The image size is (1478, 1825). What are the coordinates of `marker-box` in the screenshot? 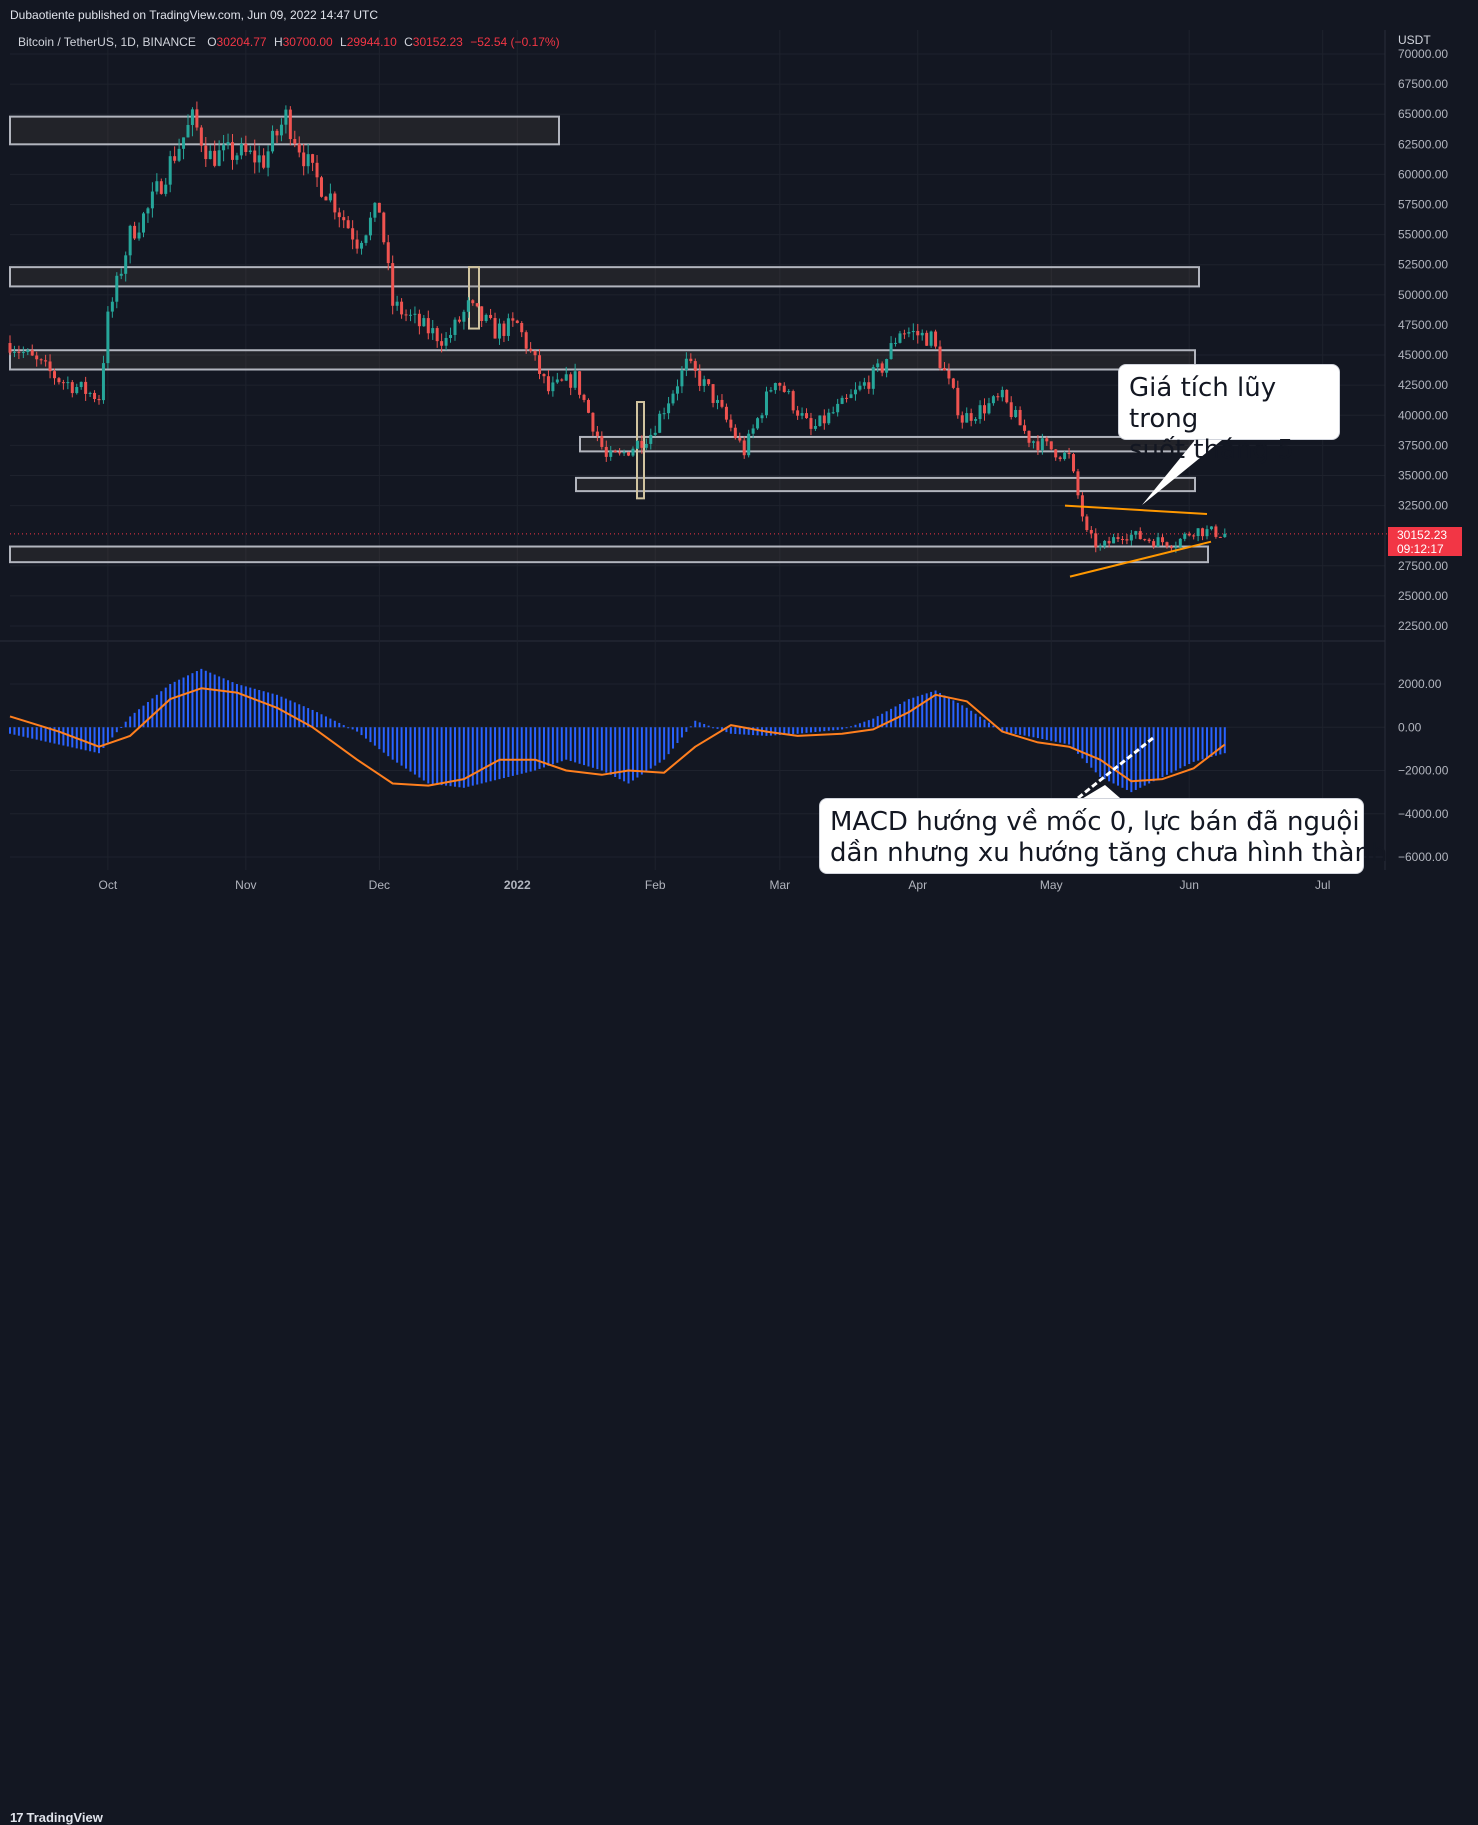 It's located at (640, 450).